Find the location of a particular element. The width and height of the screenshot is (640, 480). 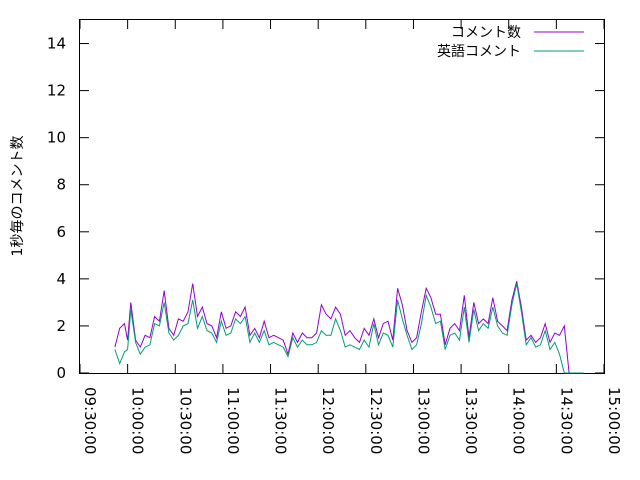

x-tick-label: 11:00:00 is located at coordinates (233, 420).